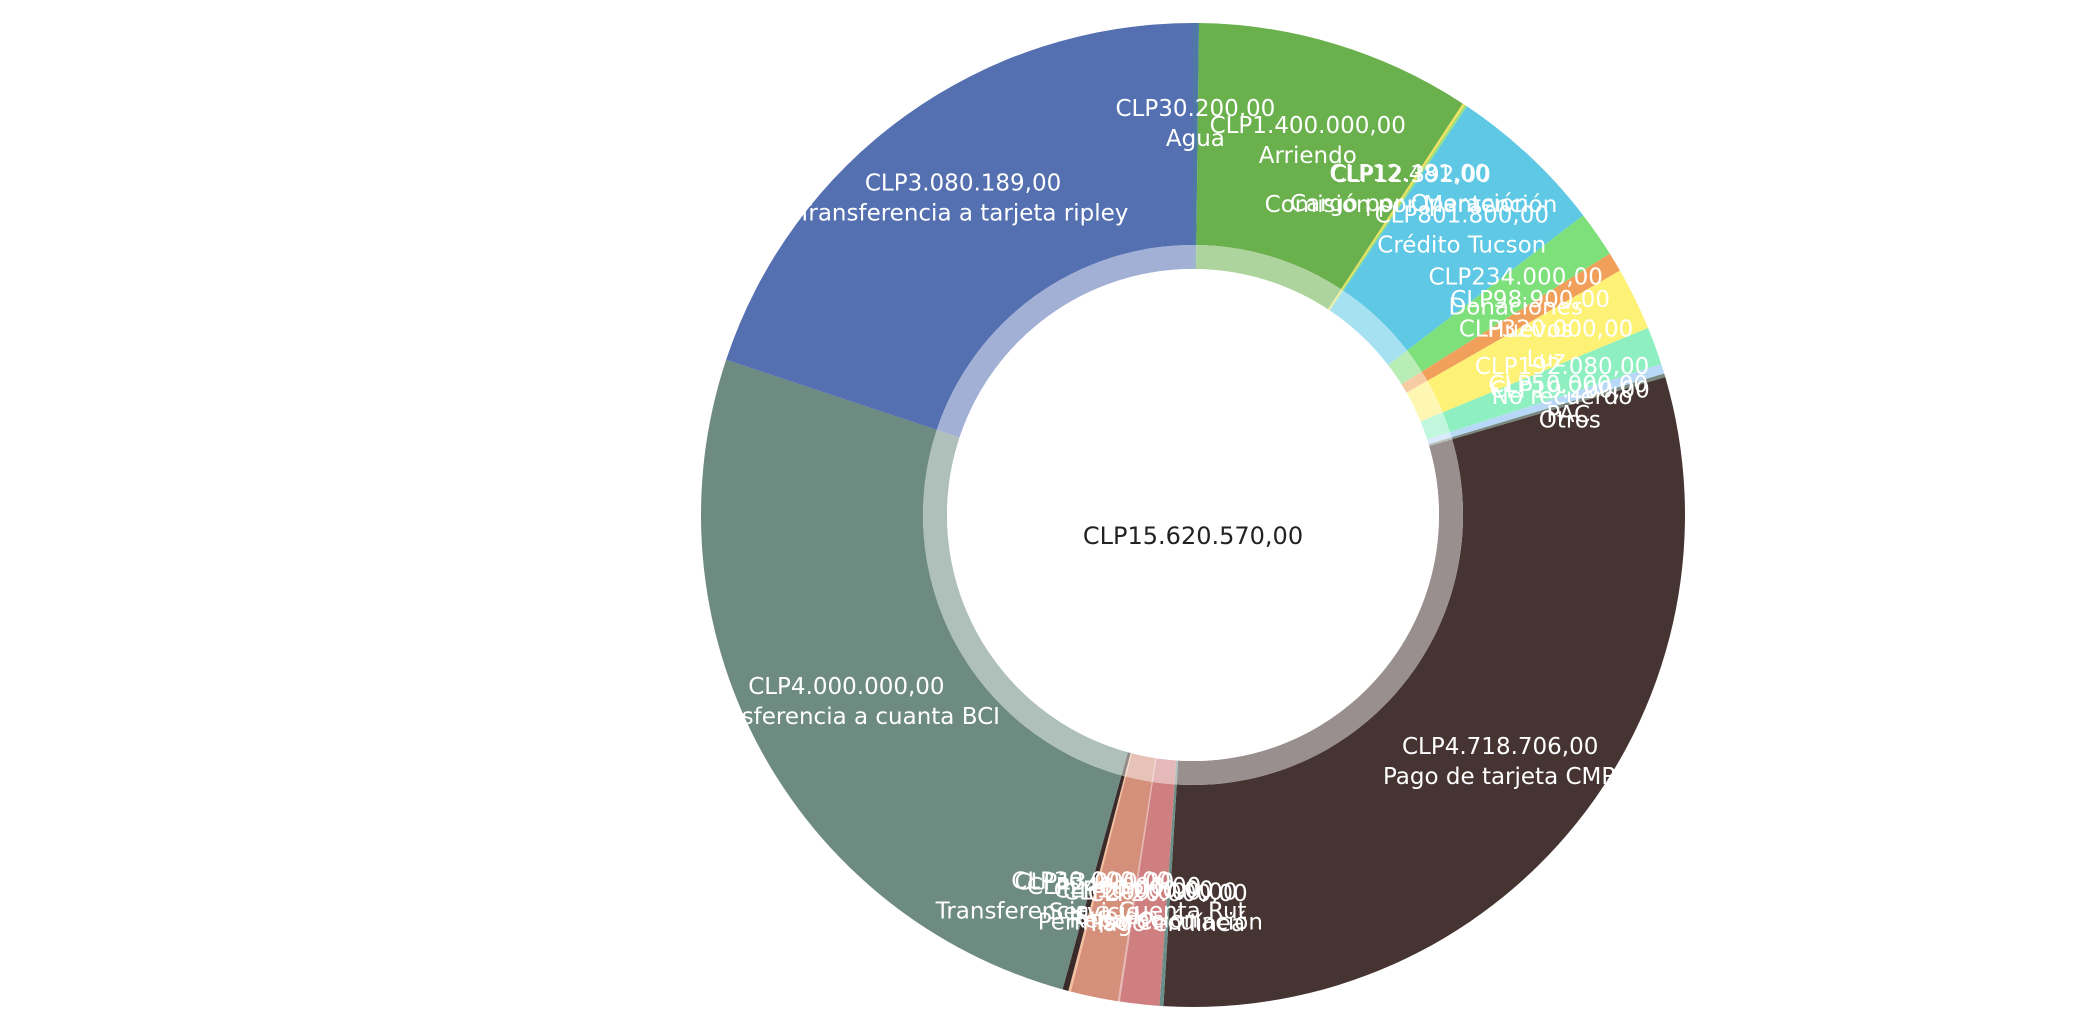 This screenshot has width=2094, height=1034. I want to click on inner-ring-transferencia-a-cuenta-rut, so click(1126, 764).